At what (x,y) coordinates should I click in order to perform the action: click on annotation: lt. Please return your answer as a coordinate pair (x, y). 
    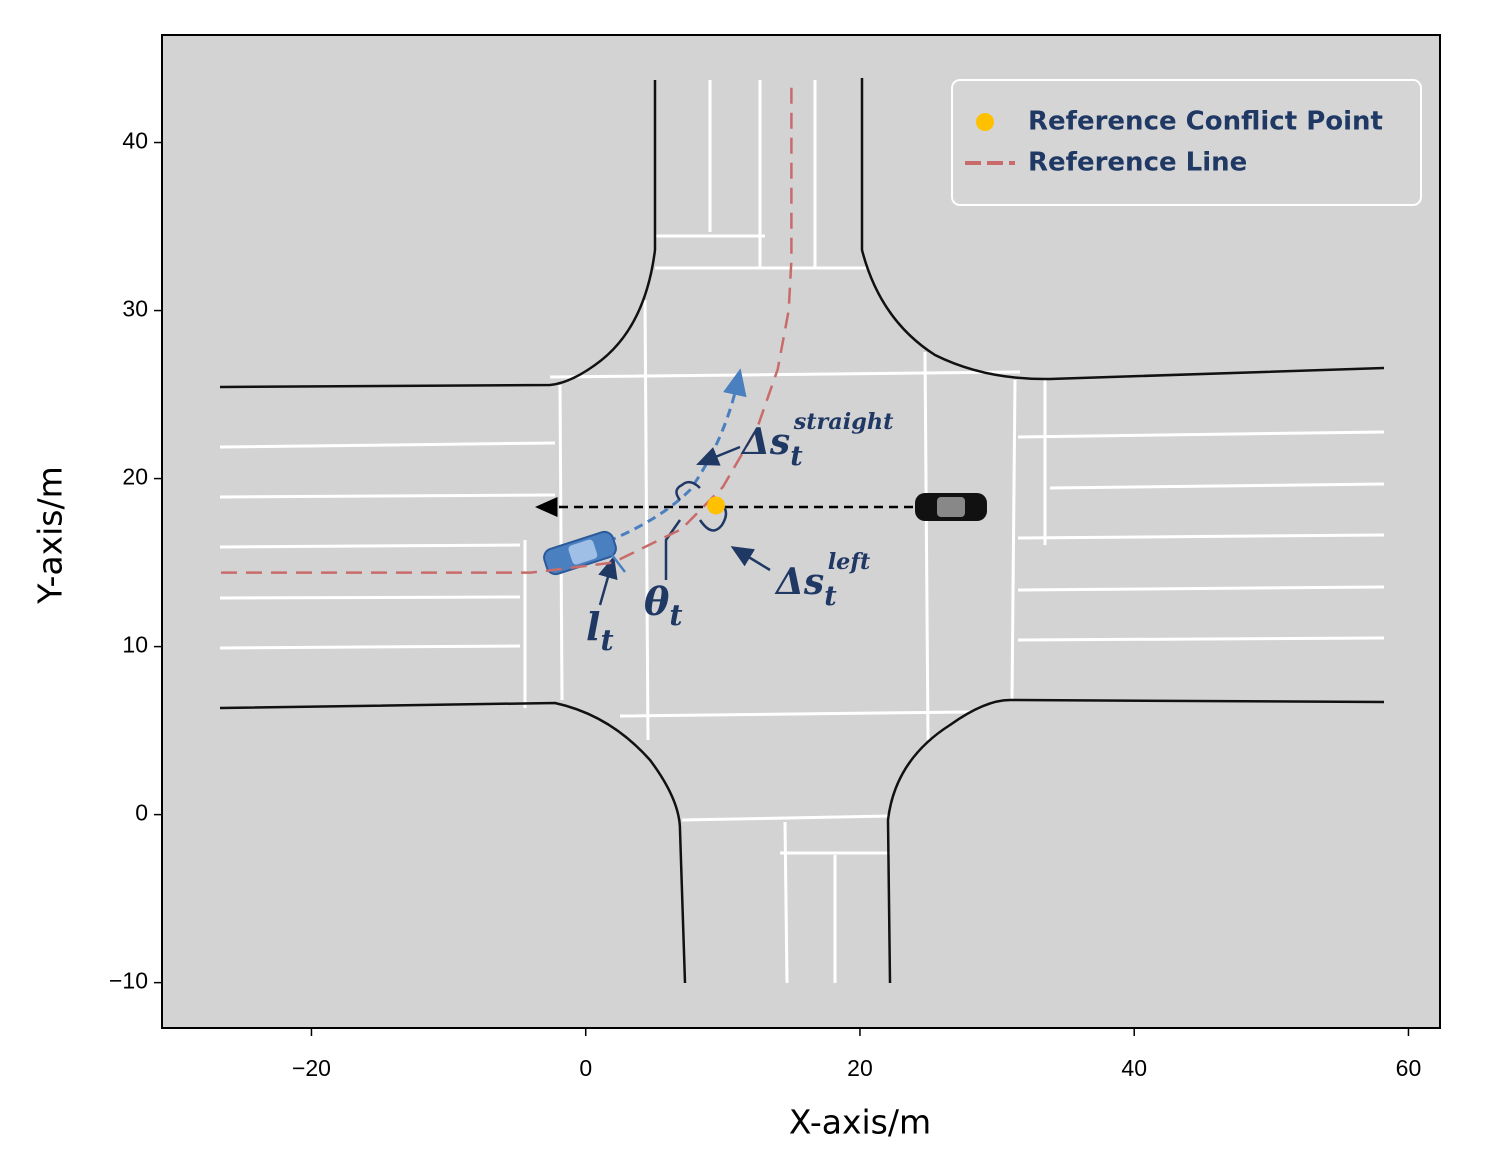
    Looking at the image, I should click on (600, 630).